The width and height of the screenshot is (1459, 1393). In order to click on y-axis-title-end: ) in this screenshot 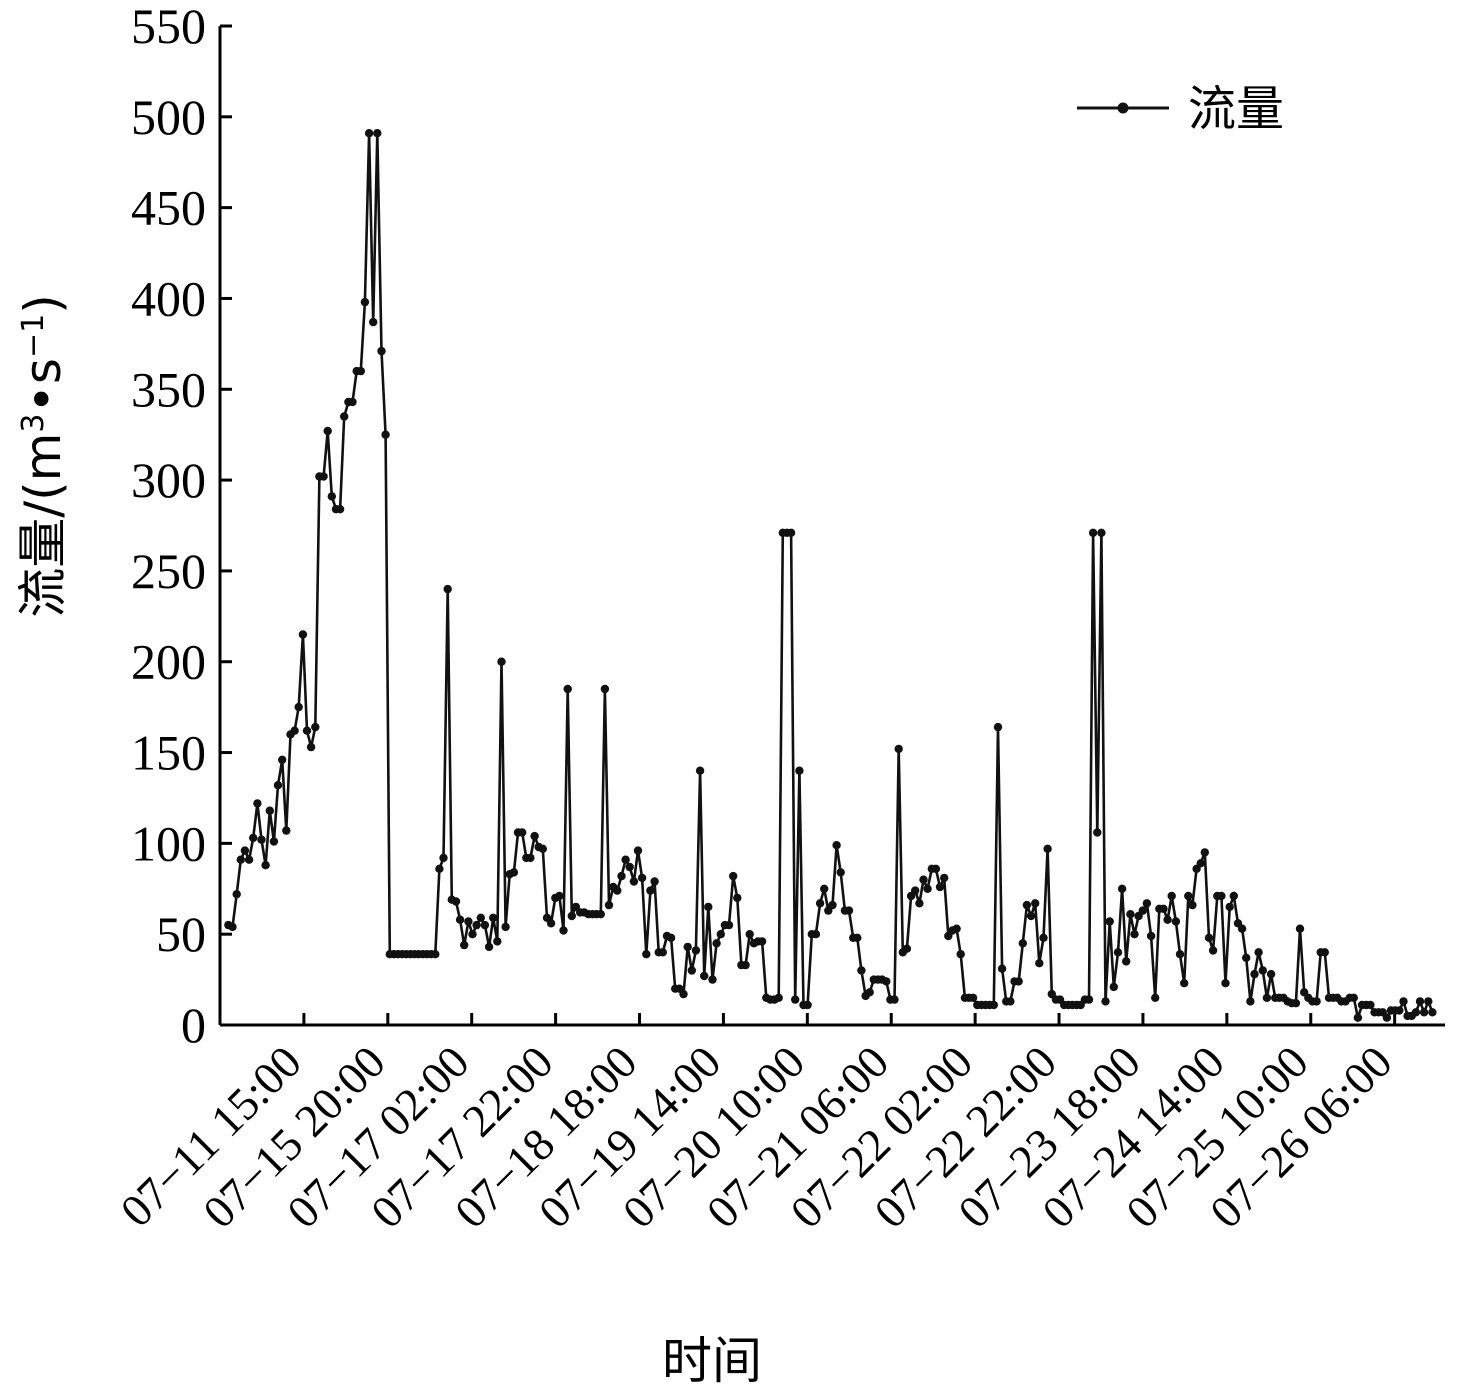, I will do `click(43, 304)`.